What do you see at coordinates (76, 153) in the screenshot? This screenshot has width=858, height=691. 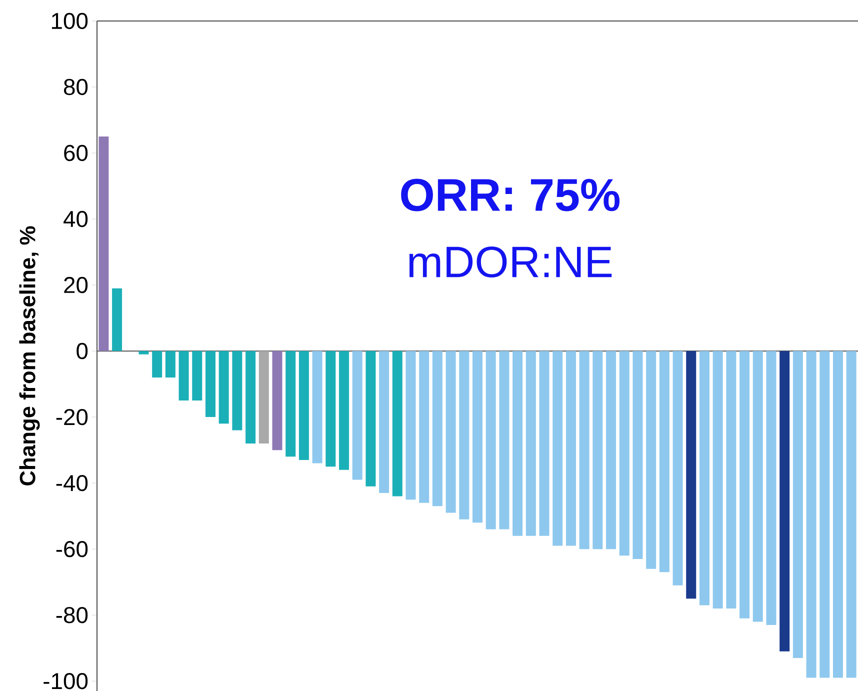 I see `y-tick-label: 60` at bounding box center [76, 153].